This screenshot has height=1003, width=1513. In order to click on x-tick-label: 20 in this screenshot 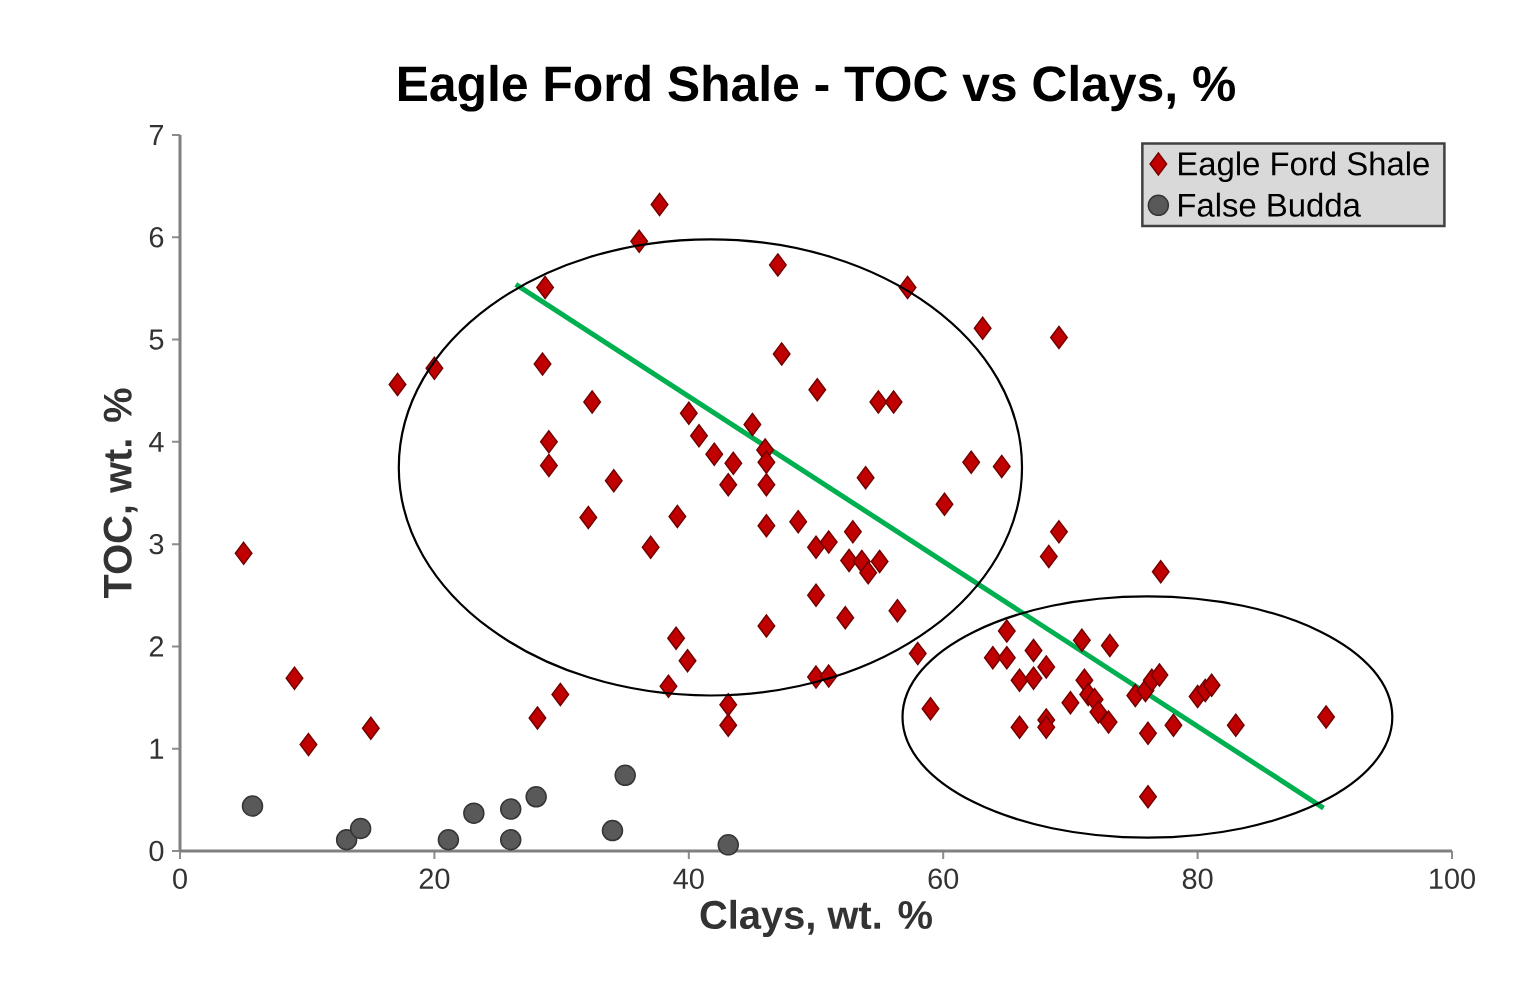, I will do `click(434, 878)`.